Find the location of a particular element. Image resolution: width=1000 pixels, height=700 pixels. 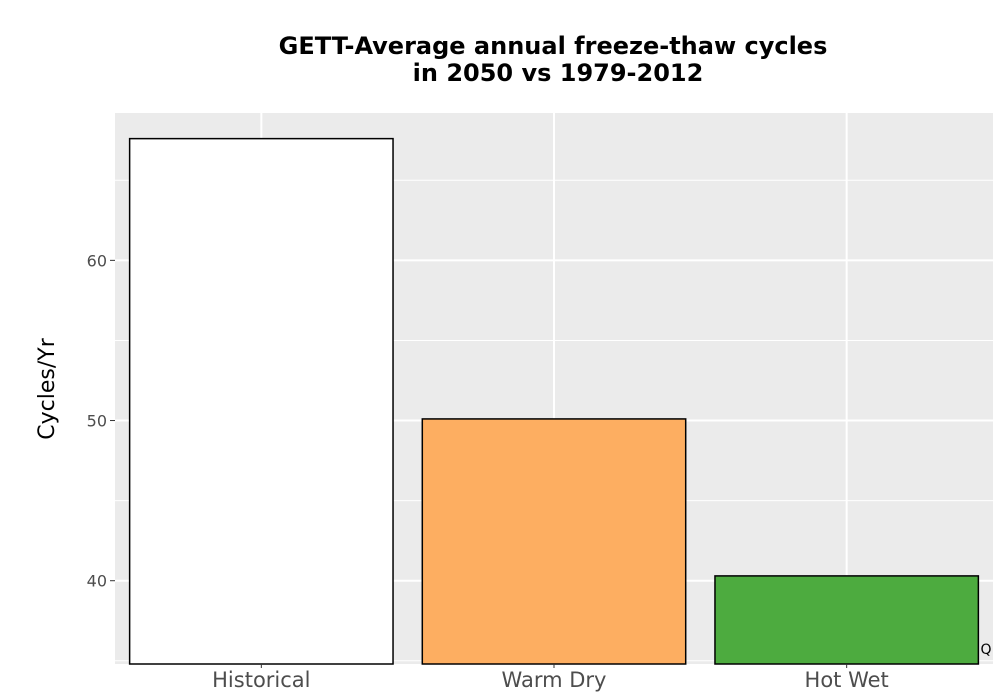

y-tick-label-2: 60 is located at coordinates (97, 260).